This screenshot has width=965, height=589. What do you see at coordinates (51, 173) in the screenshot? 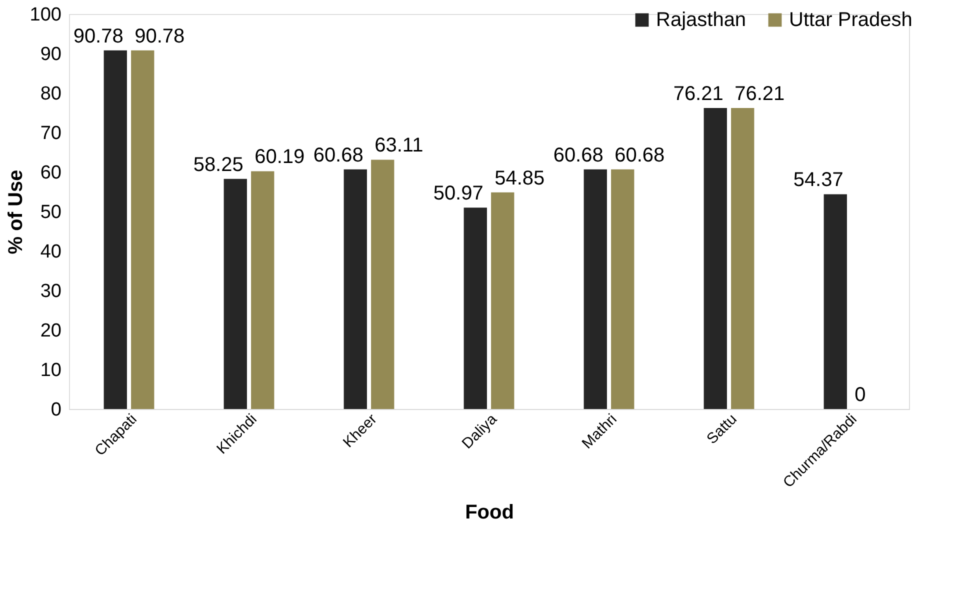
I see `y-tick-label: 60` at bounding box center [51, 173].